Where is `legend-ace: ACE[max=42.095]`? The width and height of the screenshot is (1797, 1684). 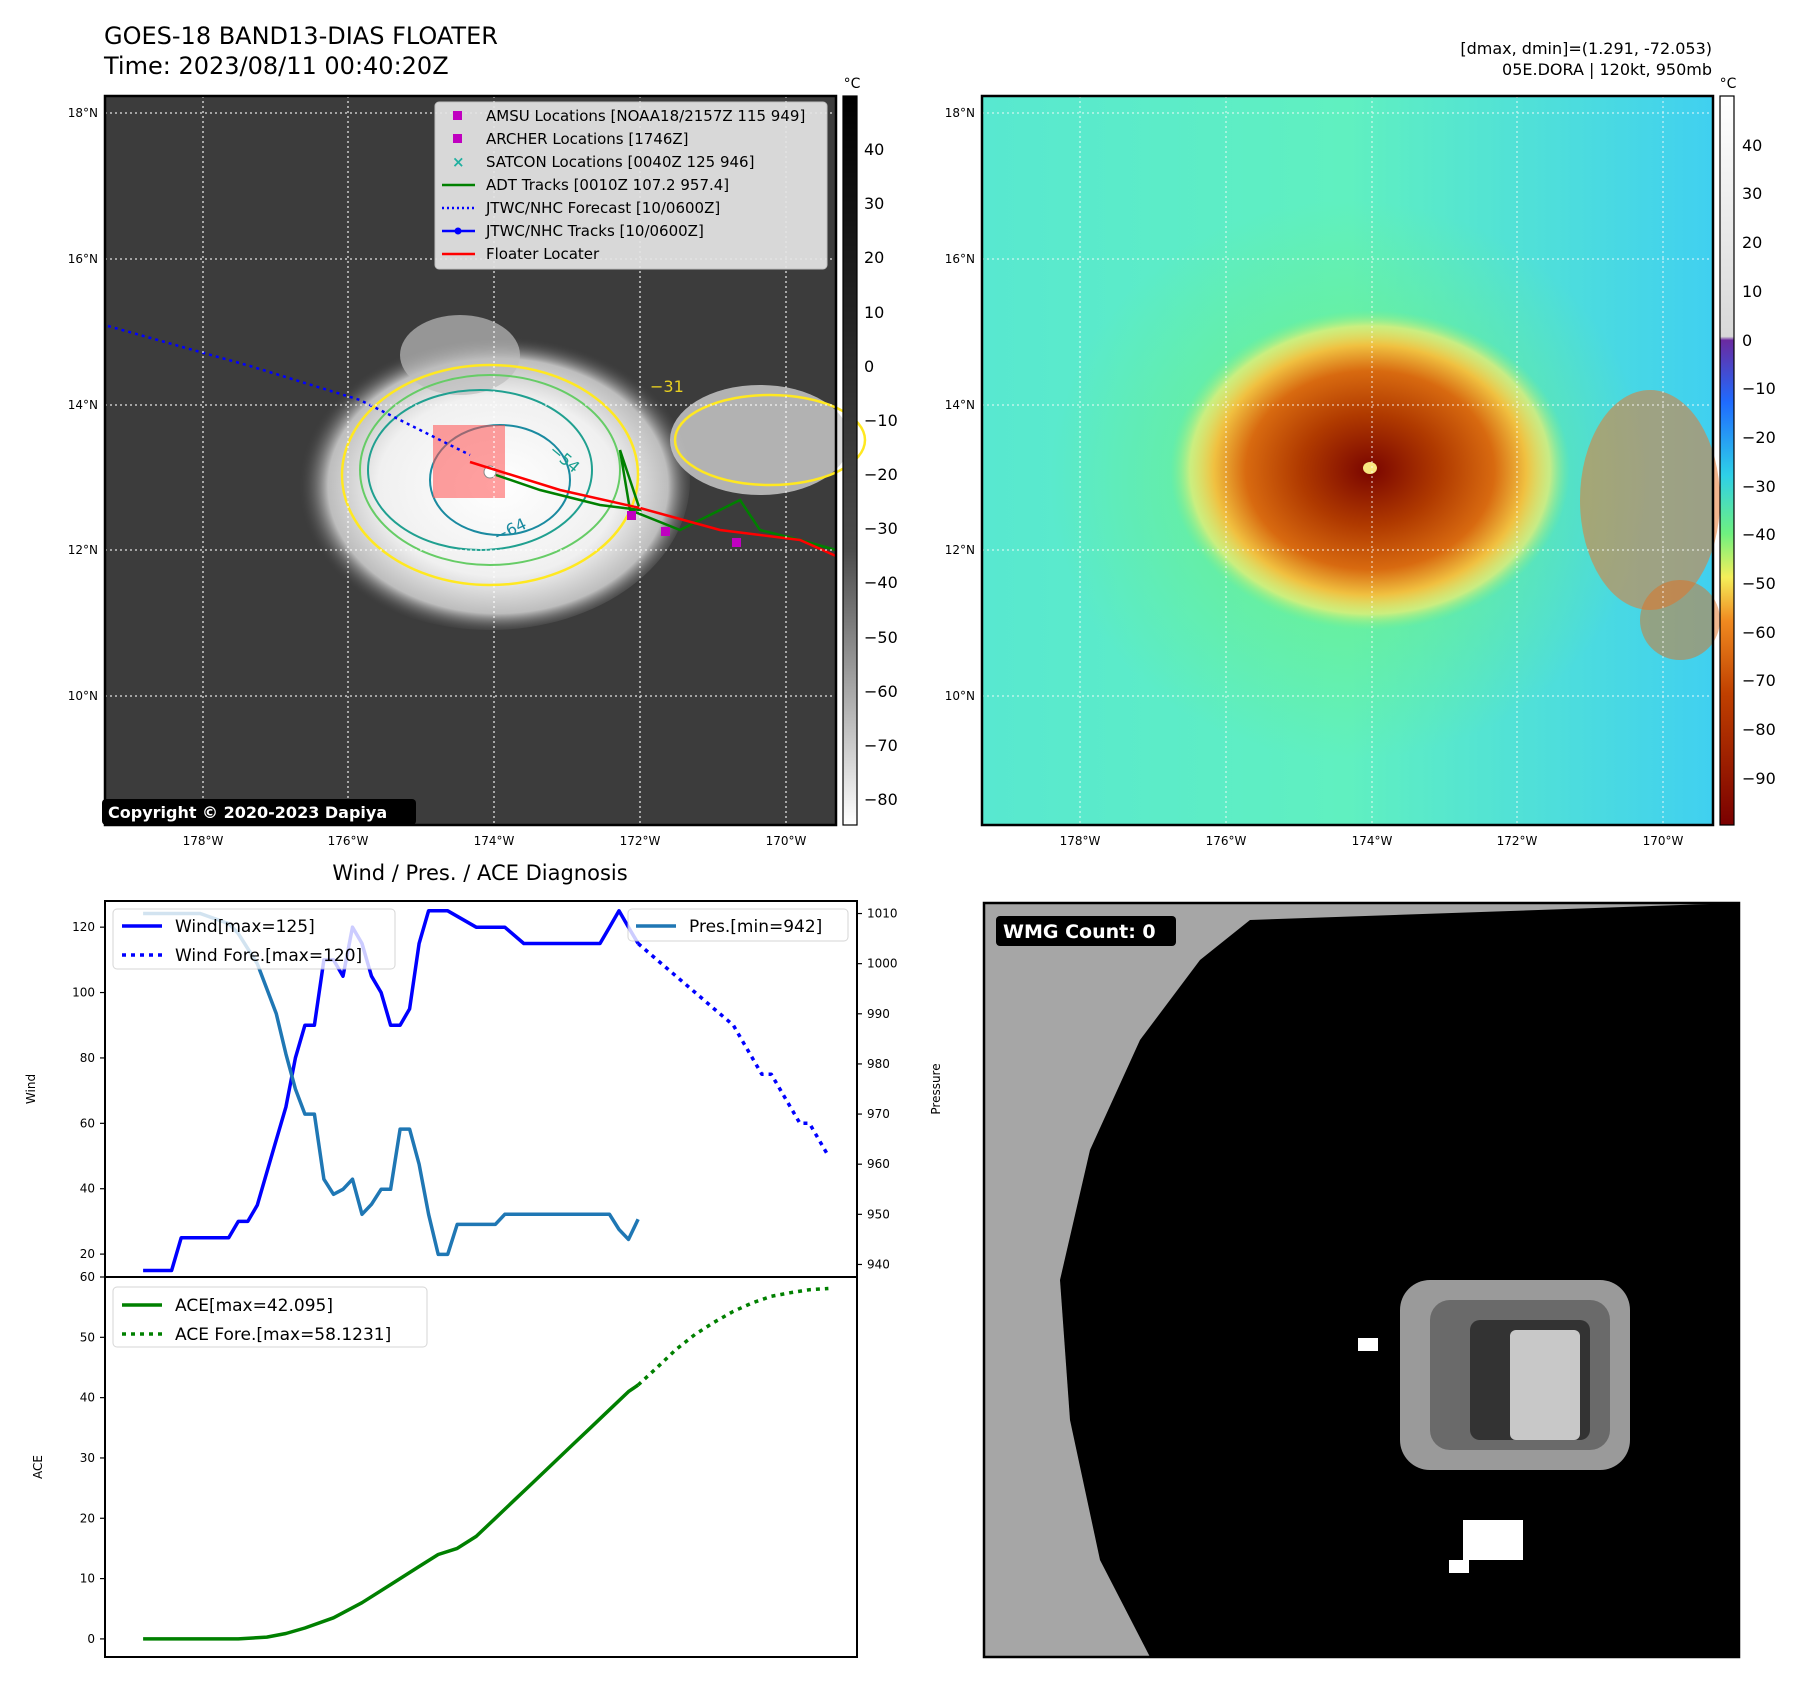
legend-ace: ACE[max=42.095] is located at coordinates (254, 1306).